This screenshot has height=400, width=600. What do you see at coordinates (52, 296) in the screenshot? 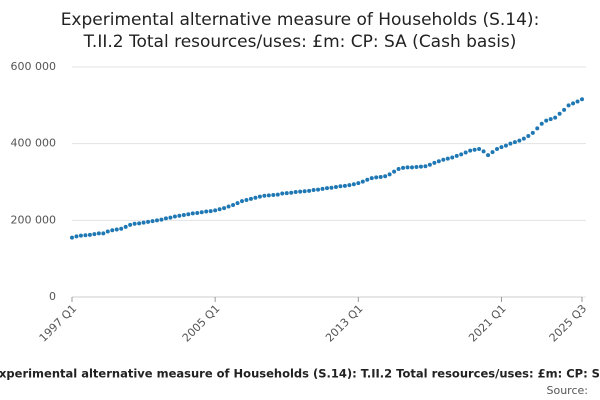
I see `y-tick-label: 0` at bounding box center [52, 296].